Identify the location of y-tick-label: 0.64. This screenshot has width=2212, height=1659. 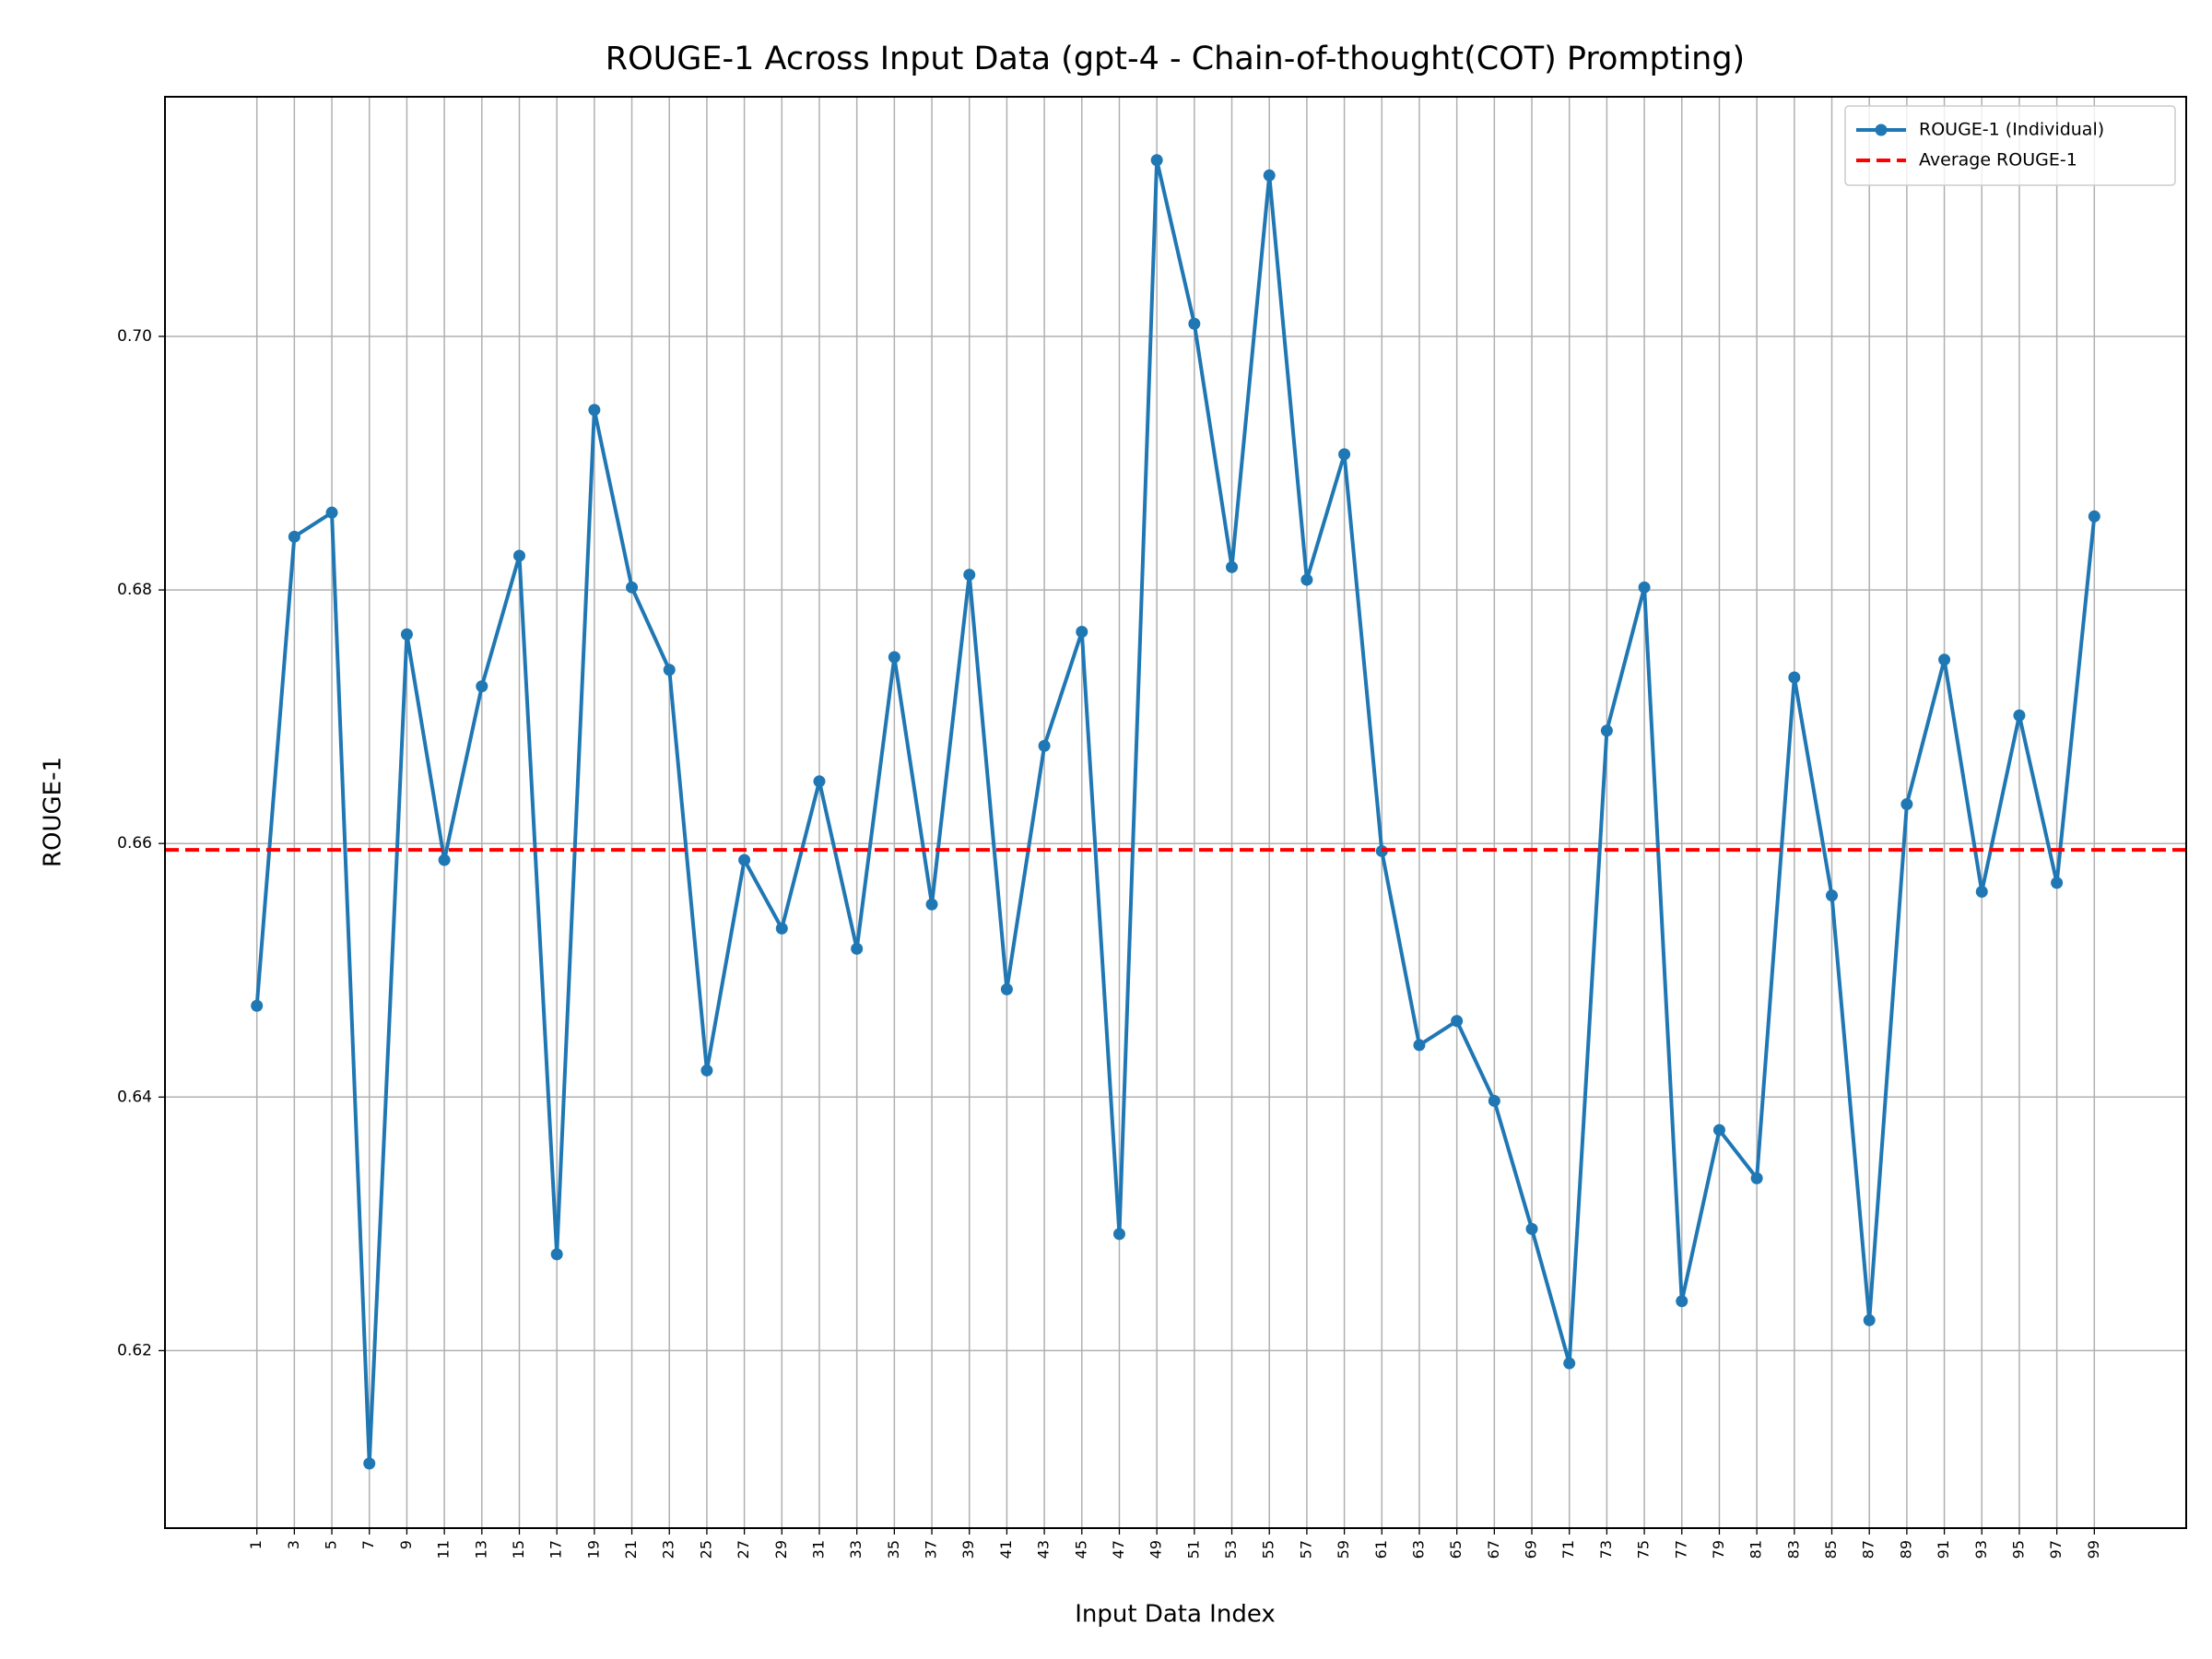
(134, 1097).